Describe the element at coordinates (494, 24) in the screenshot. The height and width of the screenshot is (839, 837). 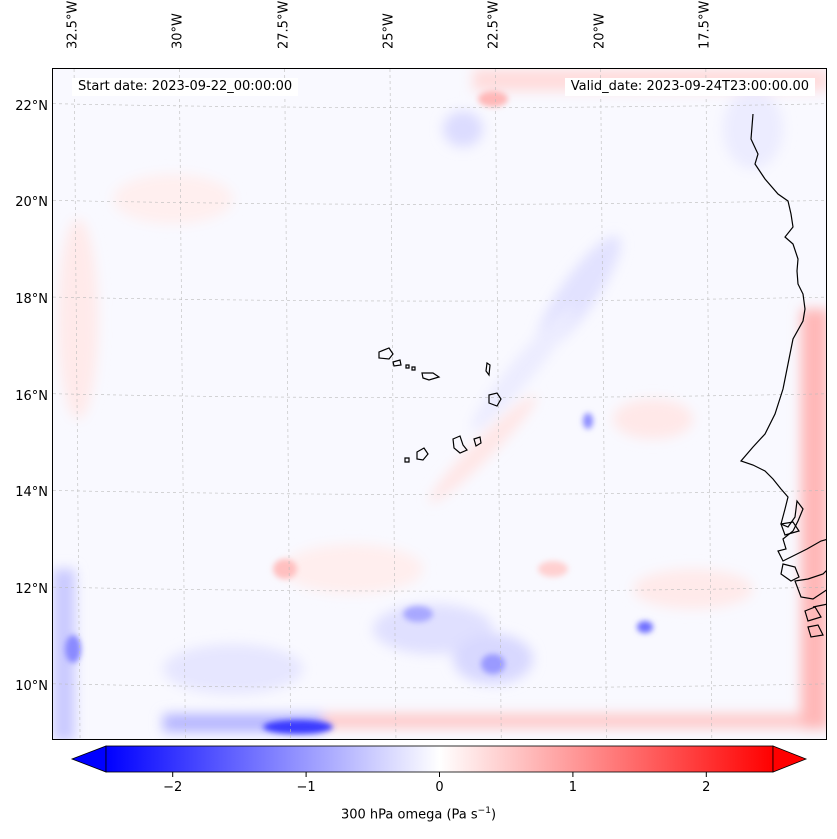
I see `longitude-label: 22.5°W` at that location.